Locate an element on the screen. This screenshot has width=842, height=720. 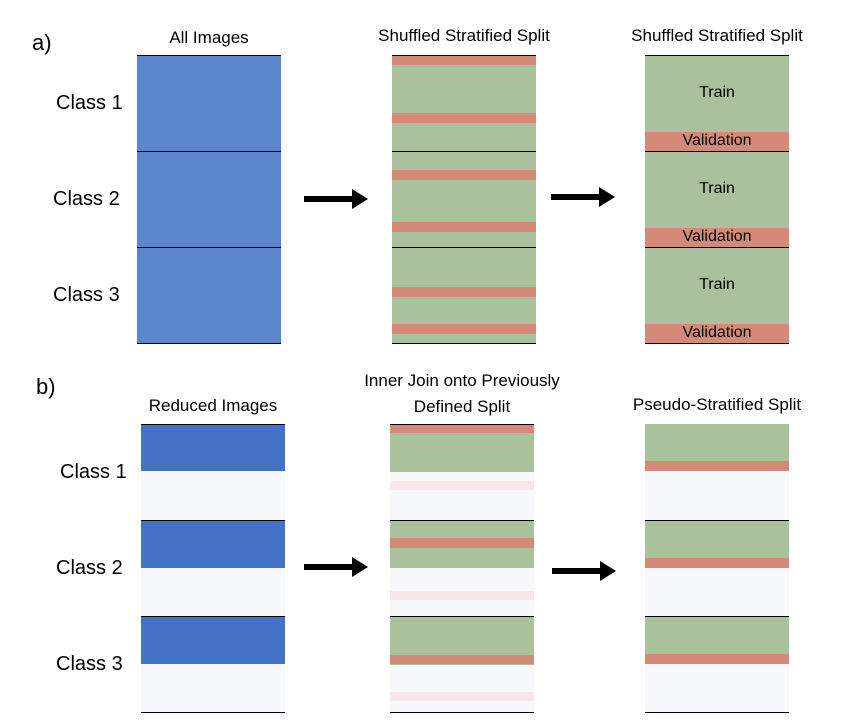
panel-a-label: a) is located at coordinates (42, 42).